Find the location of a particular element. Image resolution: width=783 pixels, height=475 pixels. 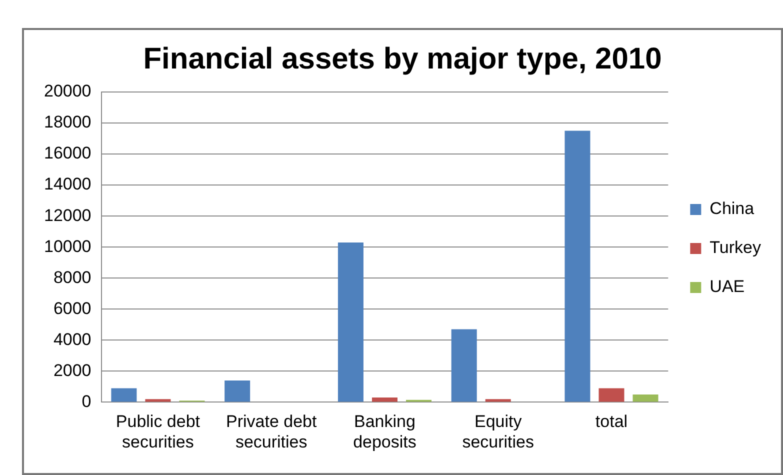

y-tick-label: 14000 is located at coordinates (68, 184).